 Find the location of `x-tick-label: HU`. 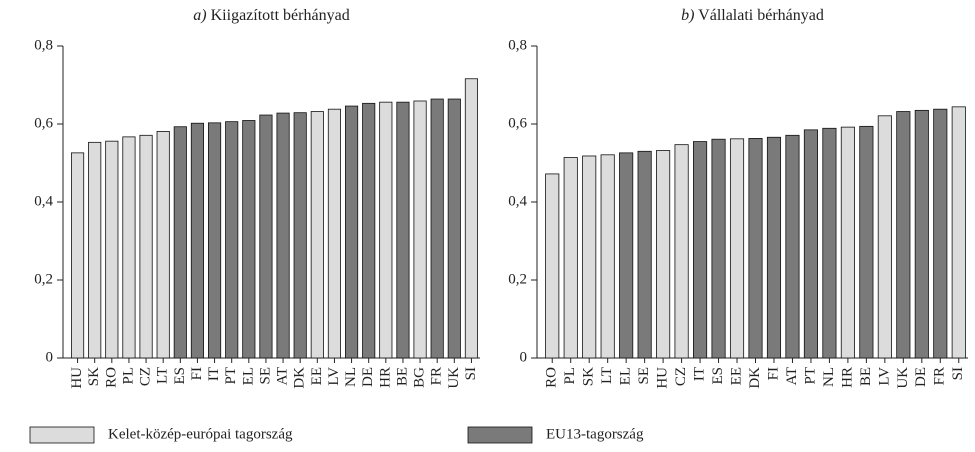

x-tick-label: HU is located at coordinates (77, 378).